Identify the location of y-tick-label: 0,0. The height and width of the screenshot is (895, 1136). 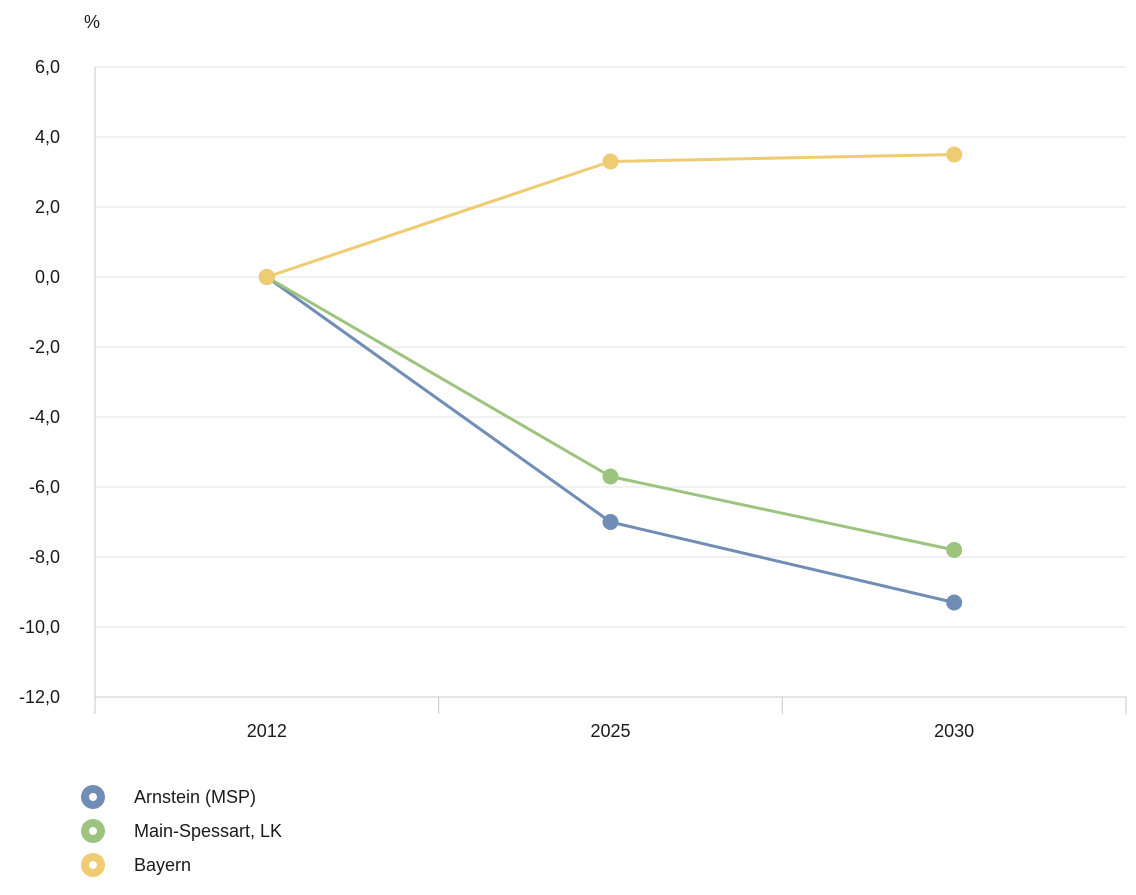
(47, 277).